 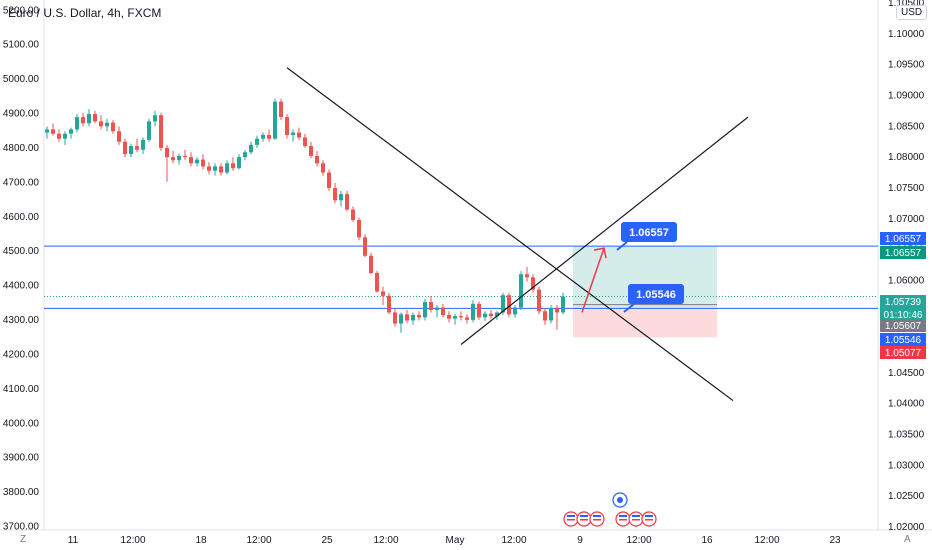 I want to click on right-axis-tick-label: 1.04000, so click(x=906, y=404).